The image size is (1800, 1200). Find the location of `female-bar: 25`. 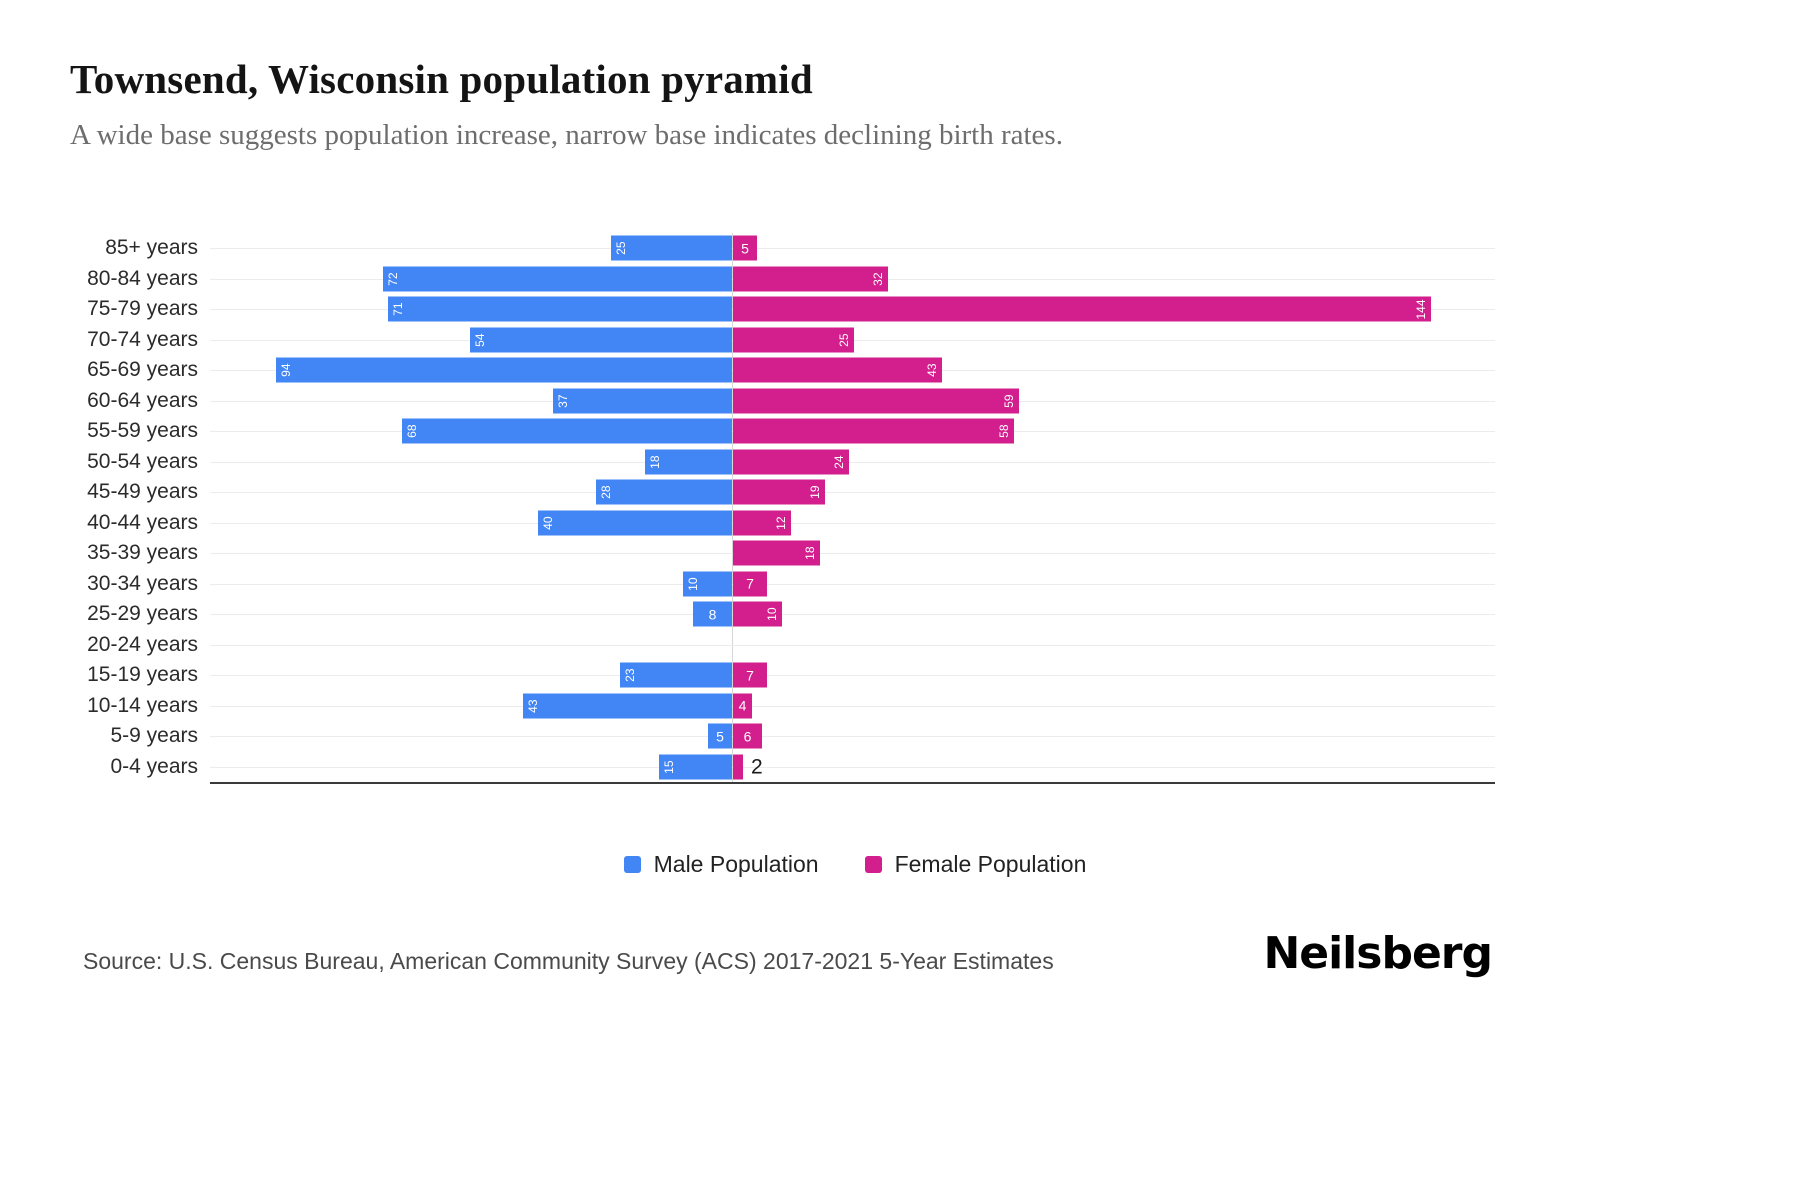

female-bar: 25 is located at coordinates (793, 340).